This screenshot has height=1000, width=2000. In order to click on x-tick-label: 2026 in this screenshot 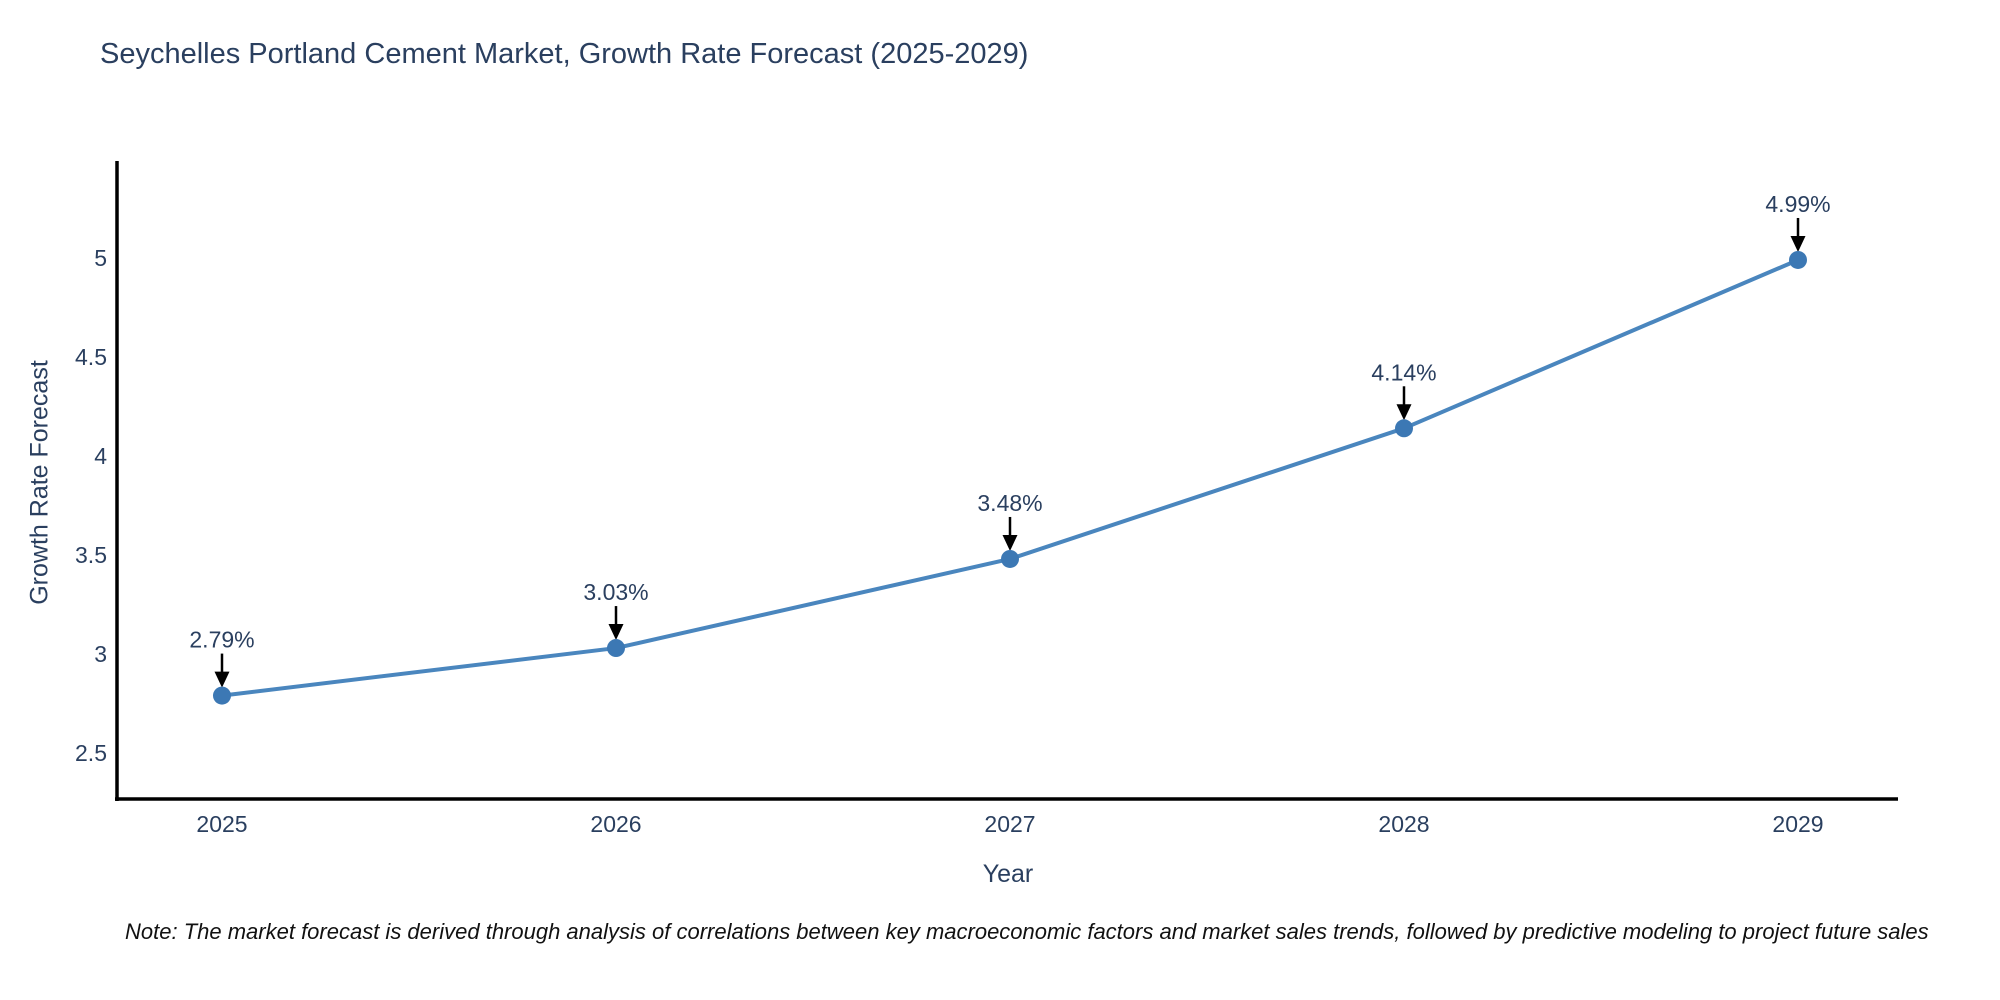, I will do `click(615, 824)`.